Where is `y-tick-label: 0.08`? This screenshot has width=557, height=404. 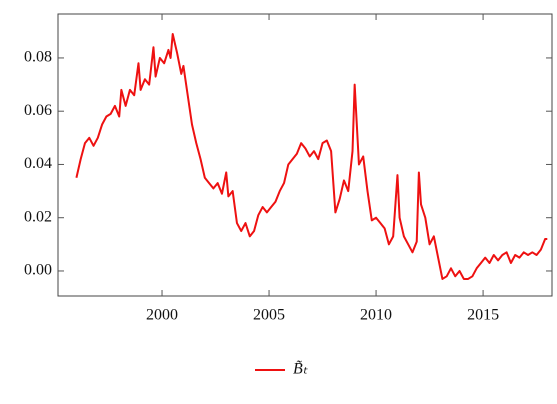 y-tick-label: 0.08 is located at coordinates (38, 57).